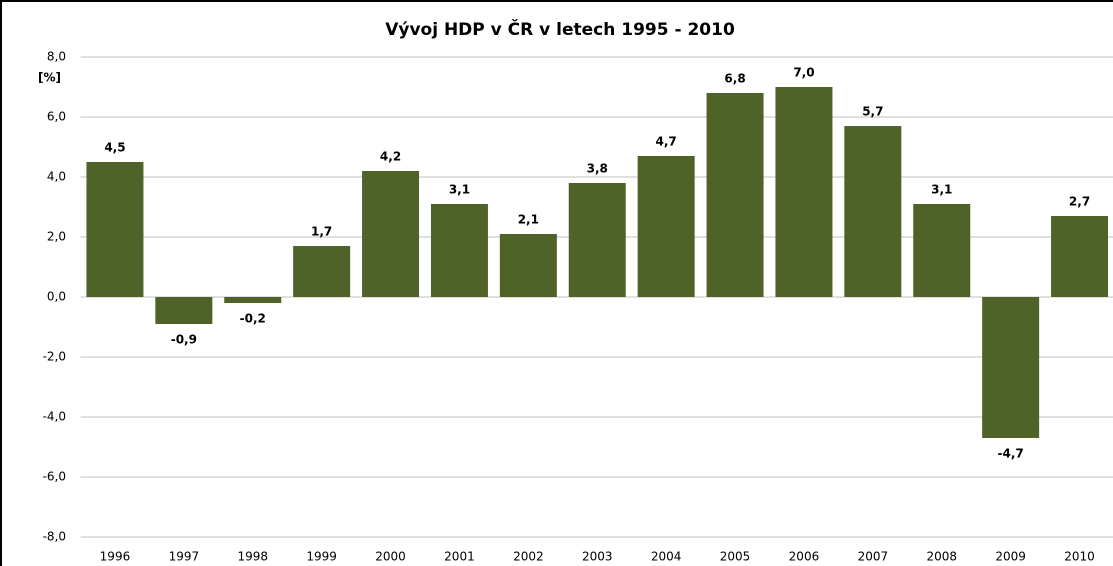 The width and height of the screenshot is (1113, 566). Describe the element at coordinates (56, 237) in the screenshot. I see `y-tick-label: 2,0` at that location.